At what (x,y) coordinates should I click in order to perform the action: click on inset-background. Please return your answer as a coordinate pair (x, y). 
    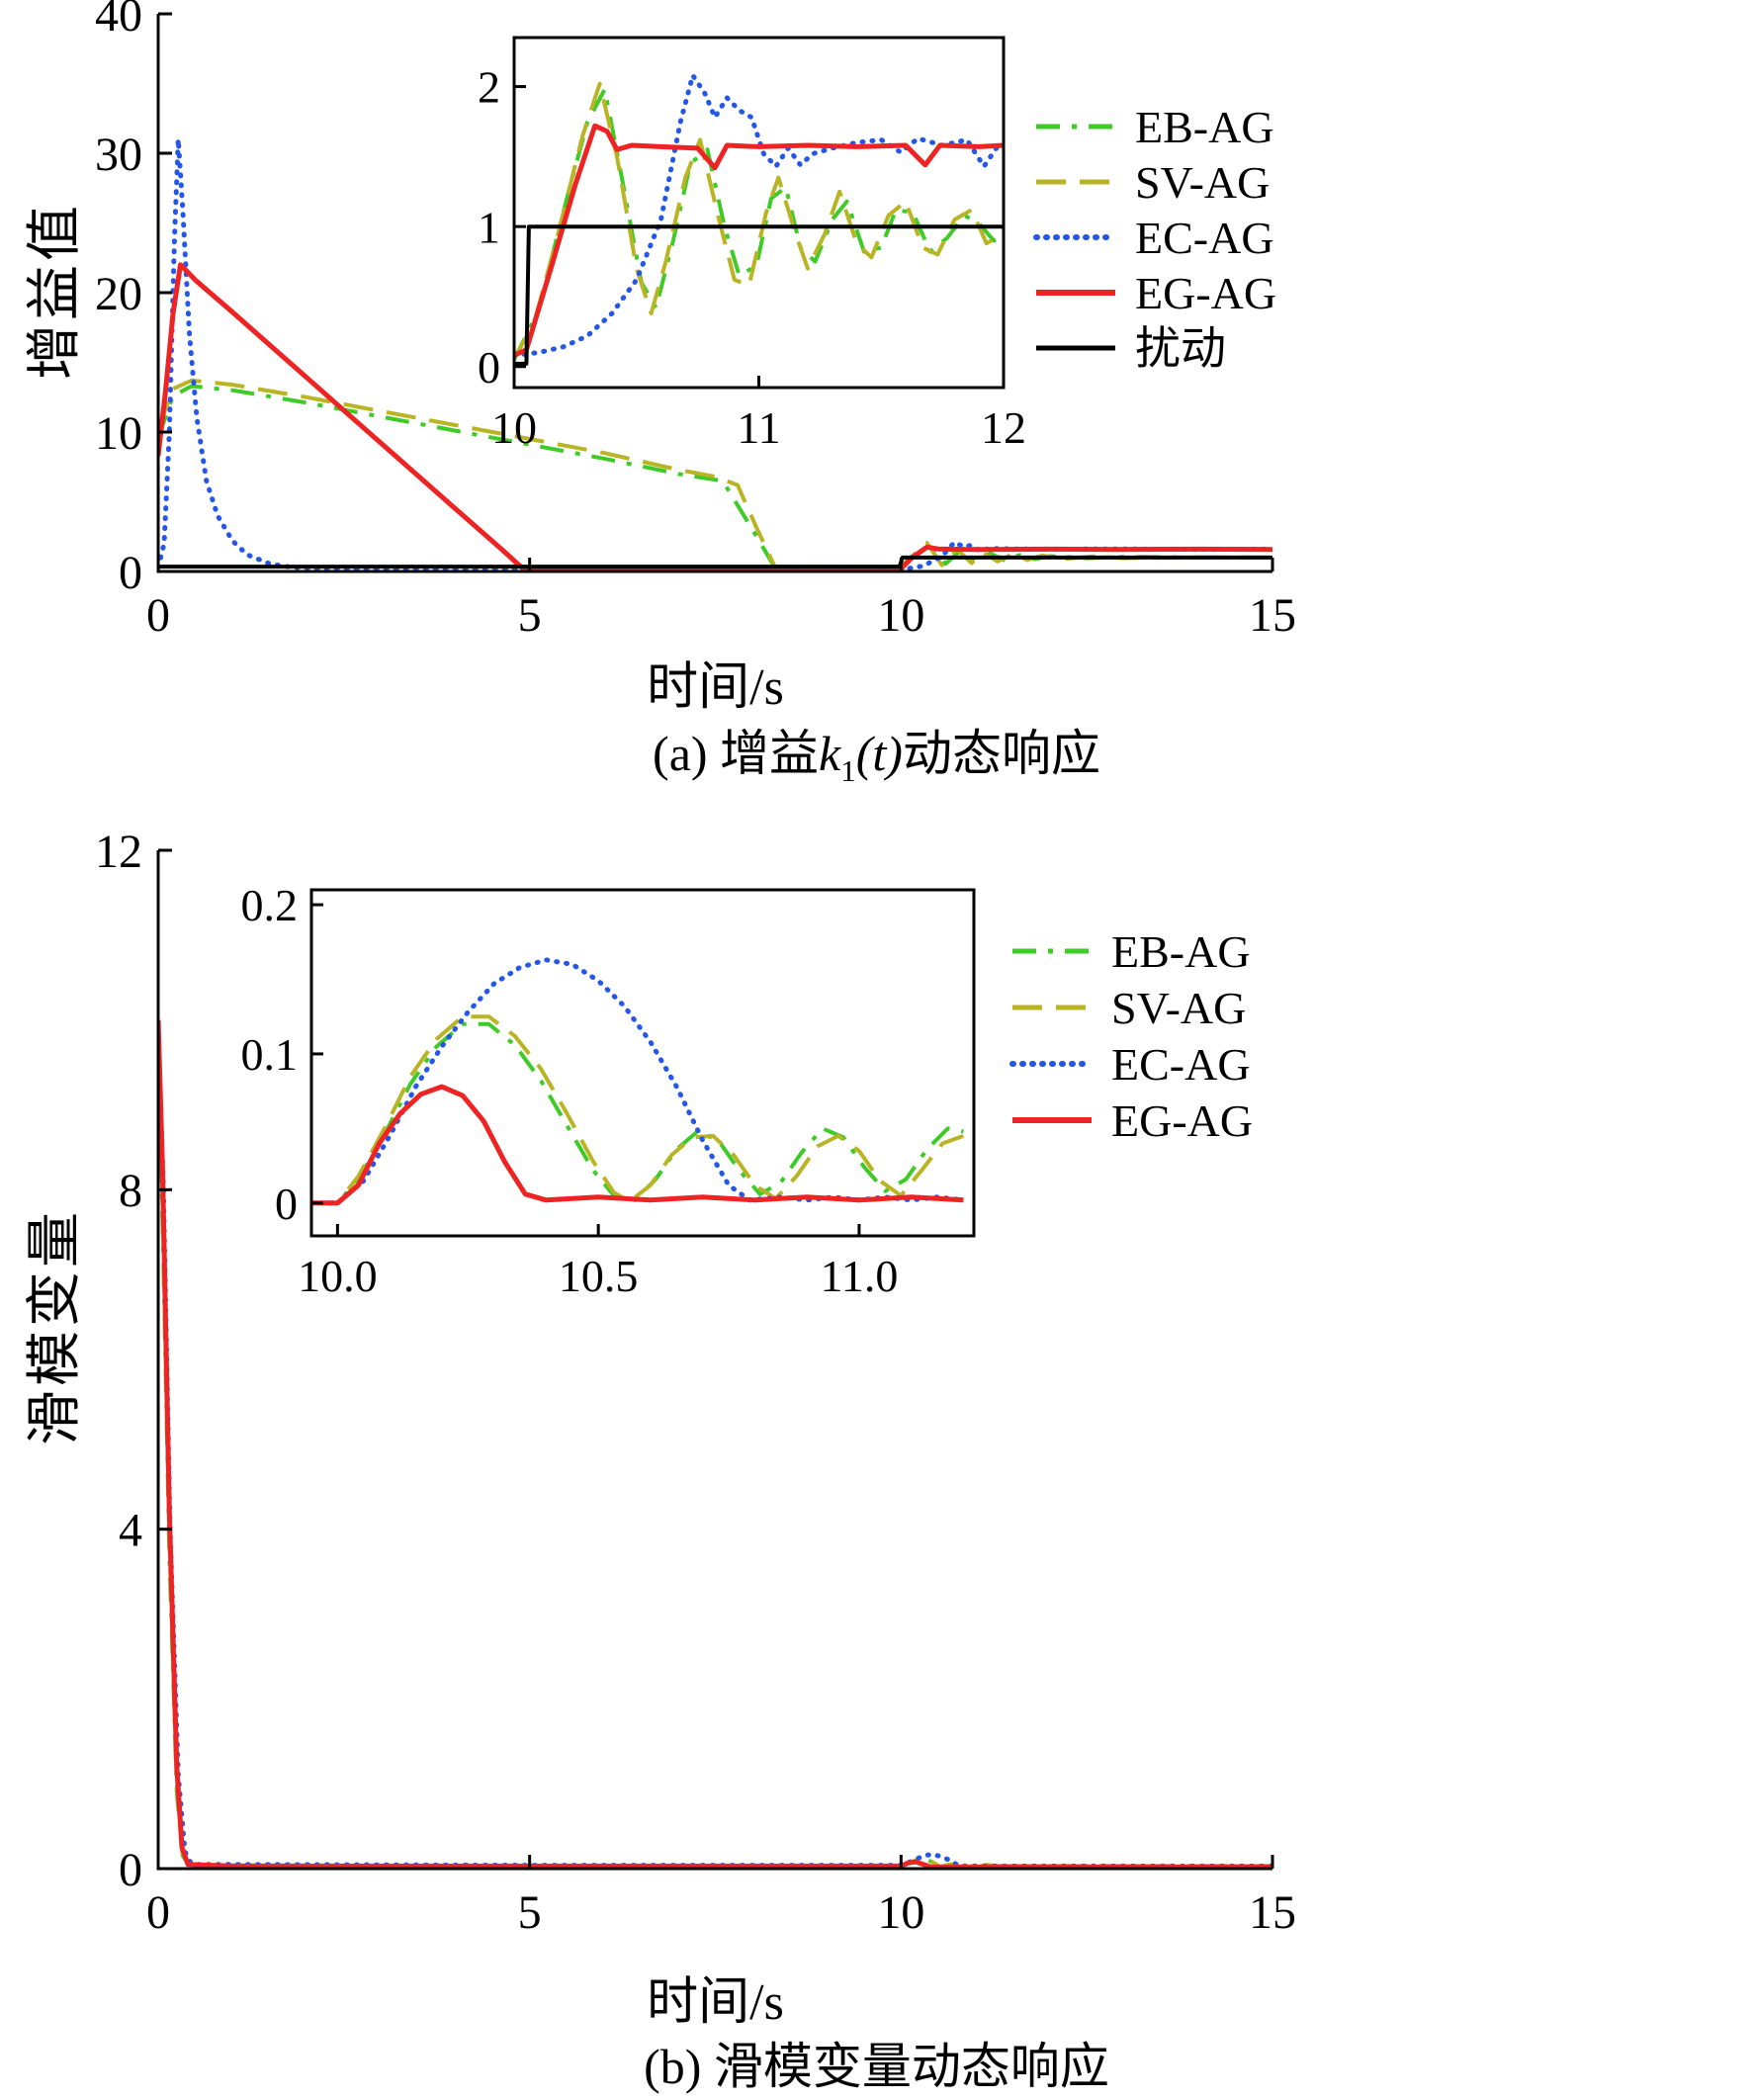
    Looking at the image, I should click on (642, 1063).